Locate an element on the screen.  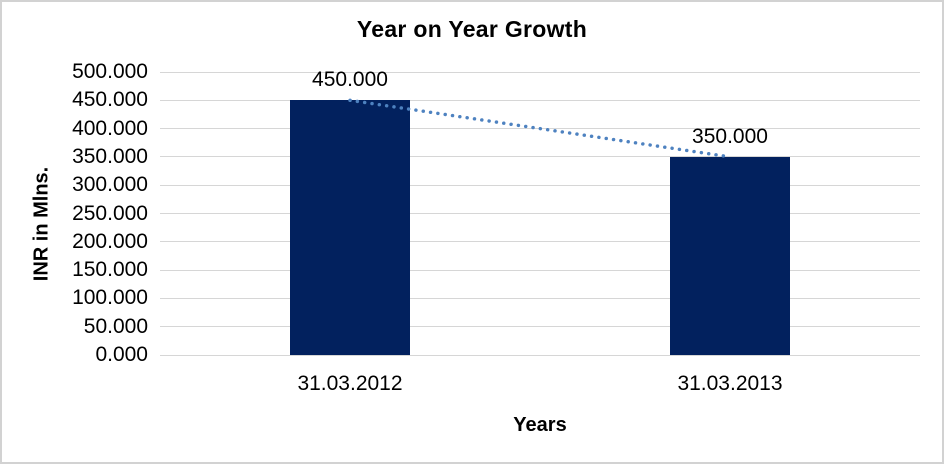
y-axis-tick-label: 50.000 is located at coordinates (115, 326).